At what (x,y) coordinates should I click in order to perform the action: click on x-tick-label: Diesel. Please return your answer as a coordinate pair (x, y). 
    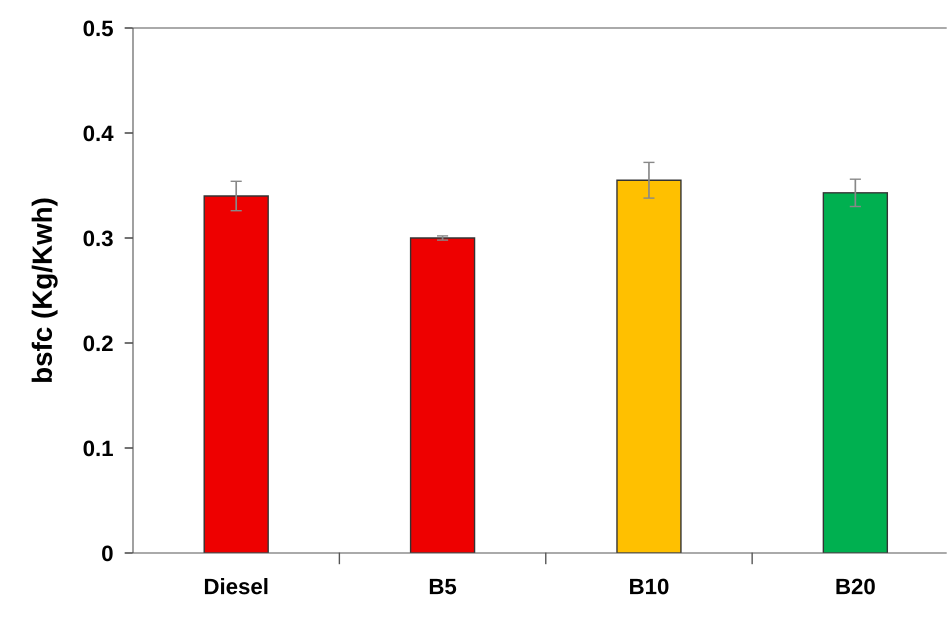
    Looking at the image, I should click on (236, 586).